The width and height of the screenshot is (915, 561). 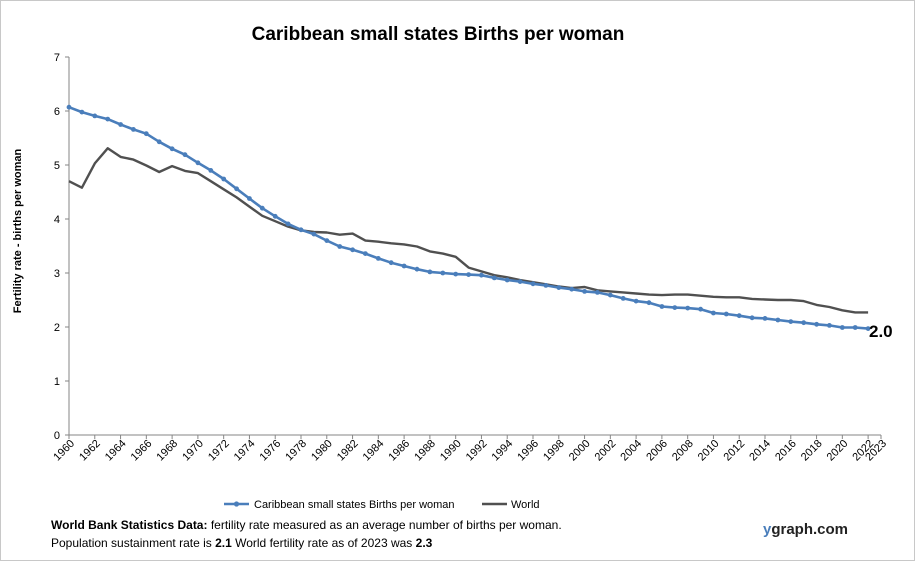 What do you see at coordinates (760, 451) in the screenshot?
I see `x-tick-label: 2014` at bounding box center [760, 451].